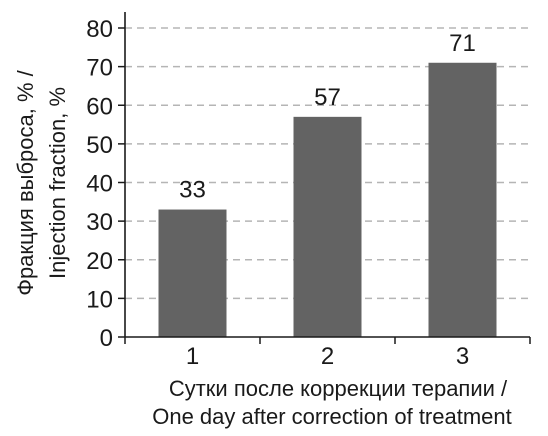  Describe the element at coordinates (99, 68) in the screenshot. I see `y-tick-label: 70` at that location.